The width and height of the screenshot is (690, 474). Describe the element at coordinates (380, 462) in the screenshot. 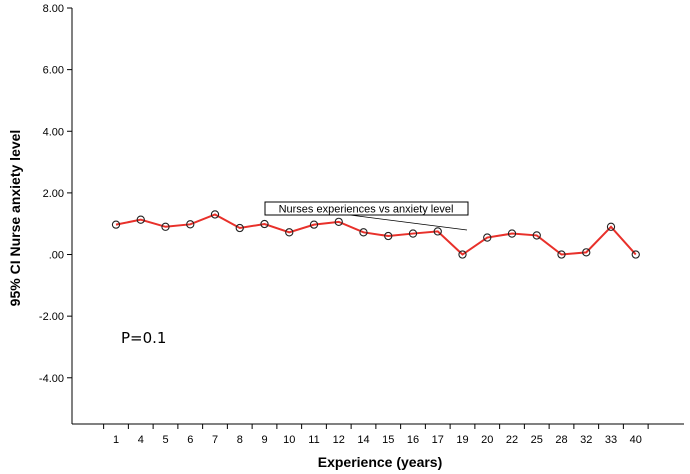

I see `x-axis-title: Experience (years)` at that location.